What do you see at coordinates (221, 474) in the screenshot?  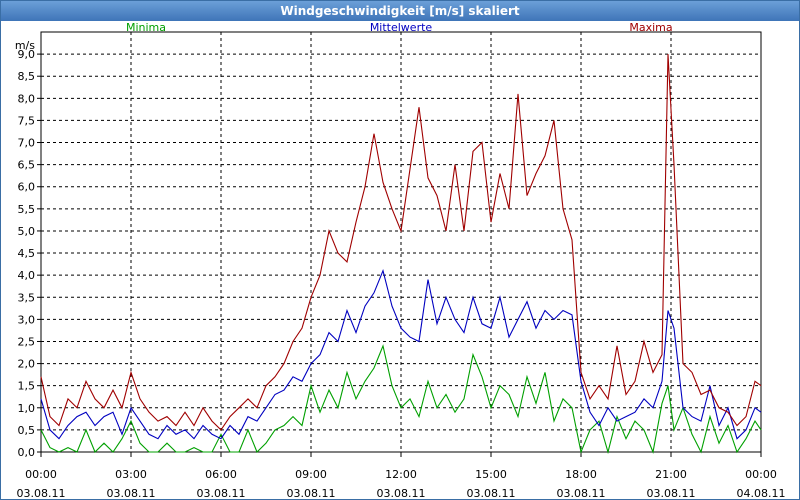 I see `x-tick-time: 06:00` at bounding box center [221, 474].